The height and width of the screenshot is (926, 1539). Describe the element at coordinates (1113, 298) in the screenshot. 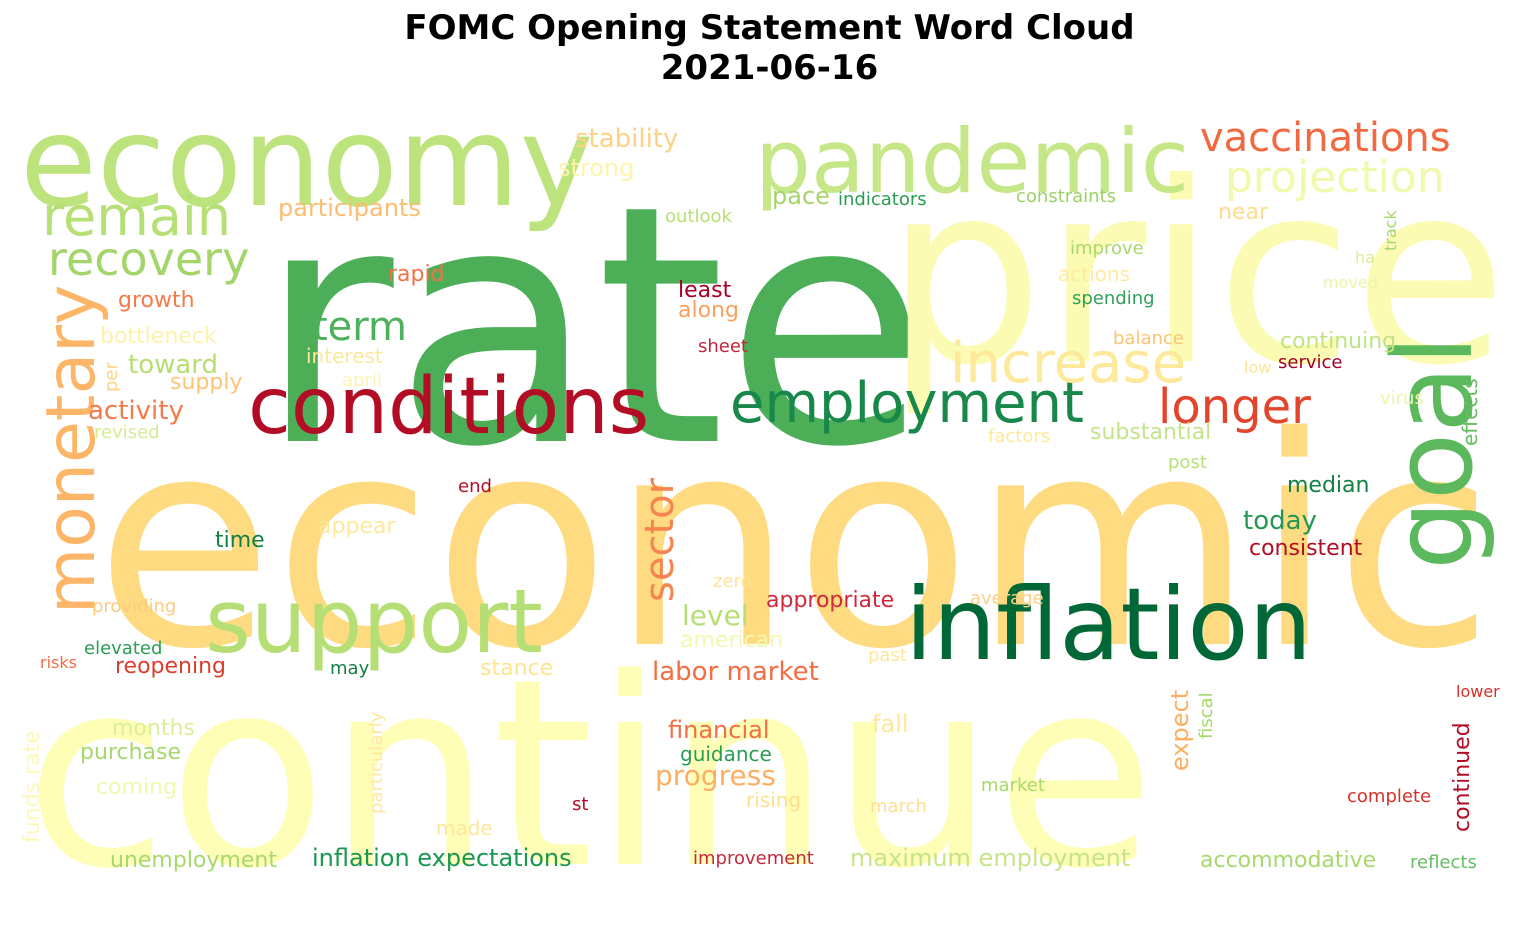

I see `word-spending: spending` at that location.